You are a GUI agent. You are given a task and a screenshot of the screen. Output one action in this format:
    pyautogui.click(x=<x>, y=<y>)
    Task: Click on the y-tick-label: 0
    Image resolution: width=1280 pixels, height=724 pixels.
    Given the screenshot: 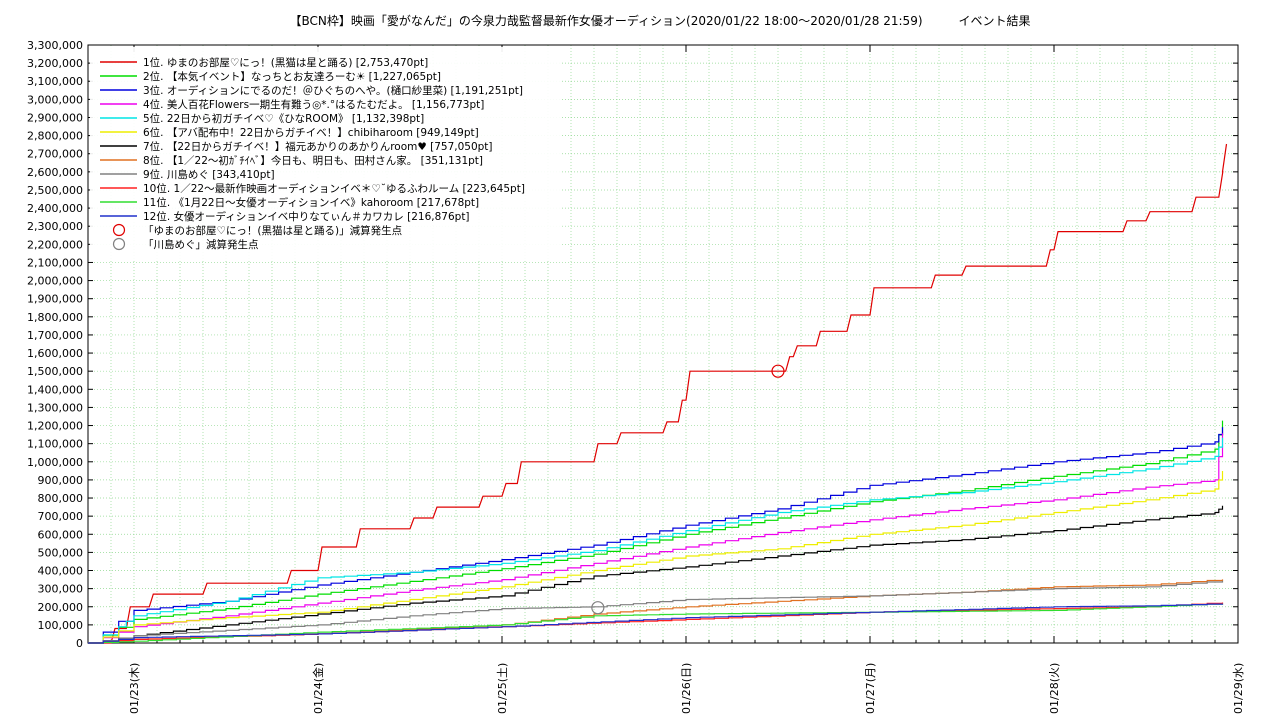 What is the action you would take?
    pyautogui.click(x=79, y=643)
    